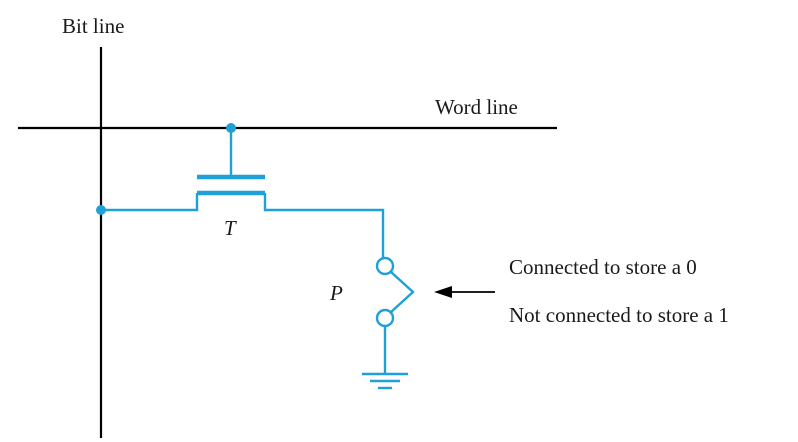 This screenshot has height=442, width=798. Describe the element at coordinates (603, 267) in the screenshot. I see `connected-note: Connected to store a 0` at that location.